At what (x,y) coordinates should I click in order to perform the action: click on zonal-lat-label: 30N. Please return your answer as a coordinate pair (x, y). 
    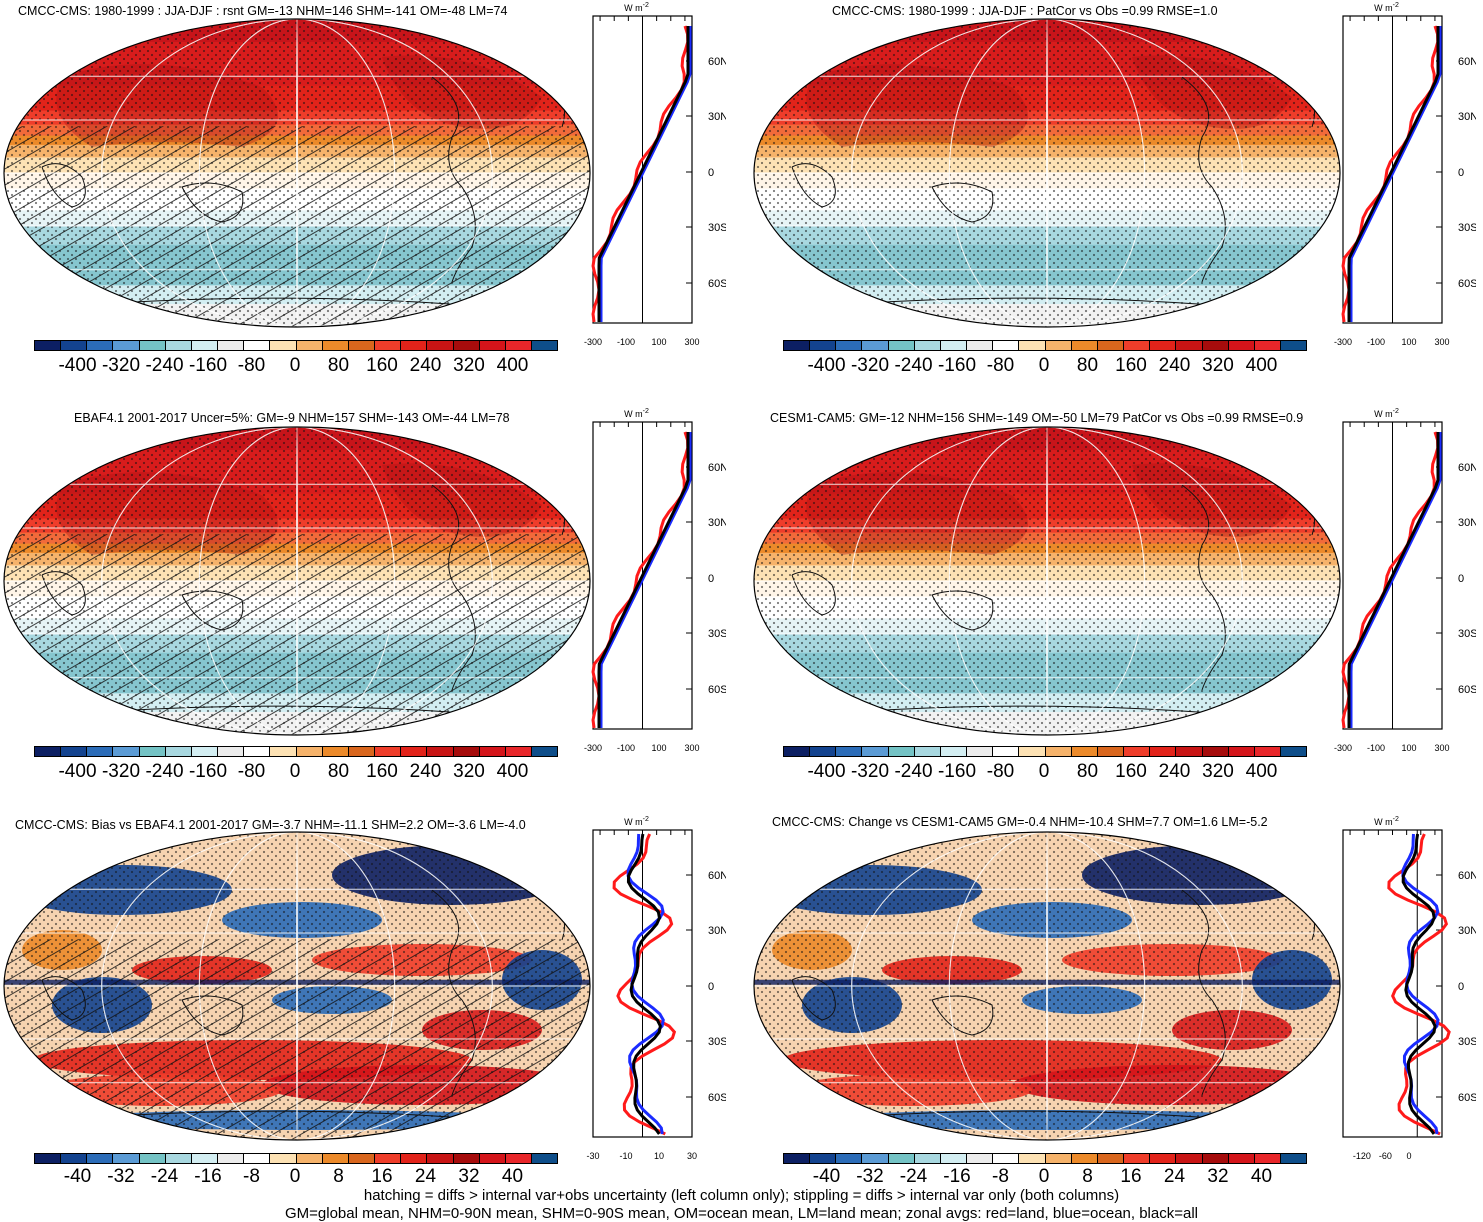
    Looking at the image, I should click on (1467, 117).